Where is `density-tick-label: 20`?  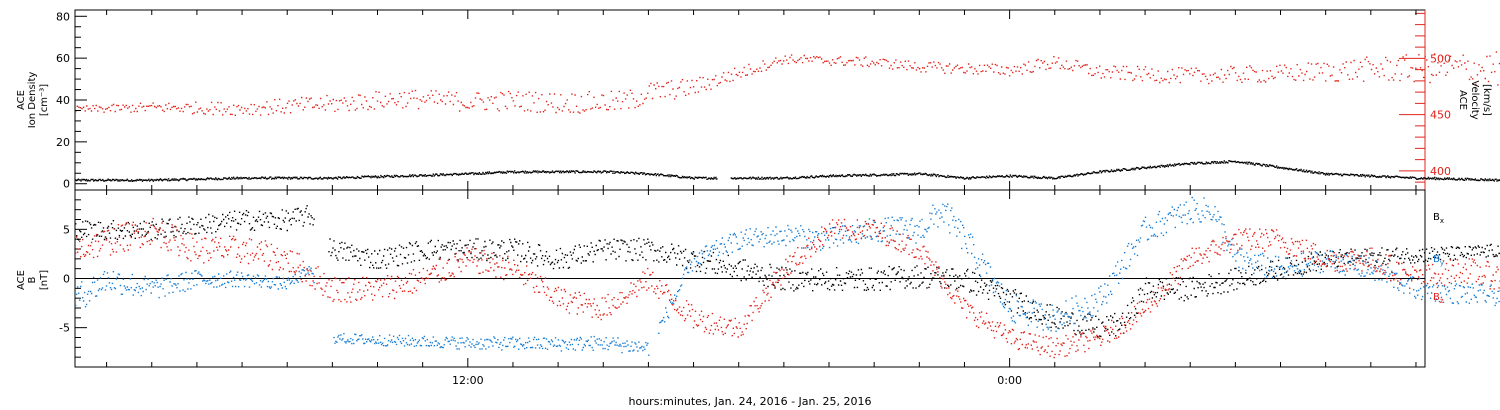
density-tick-label: 20 is located at coordinates (63, 142).